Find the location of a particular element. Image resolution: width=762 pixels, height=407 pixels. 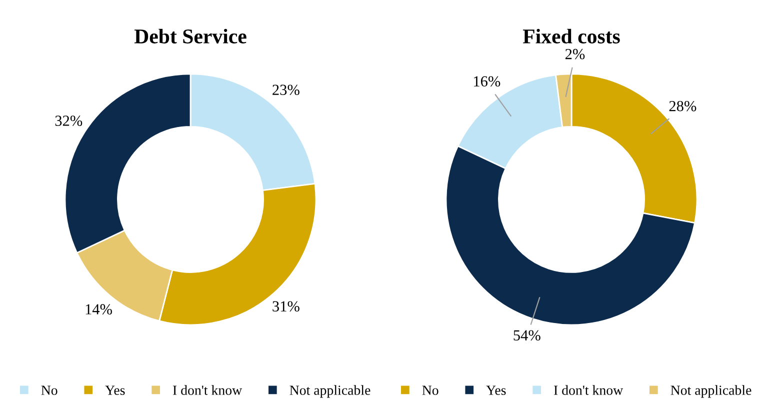

data-label: 23% is located at coordinates (286, 90).